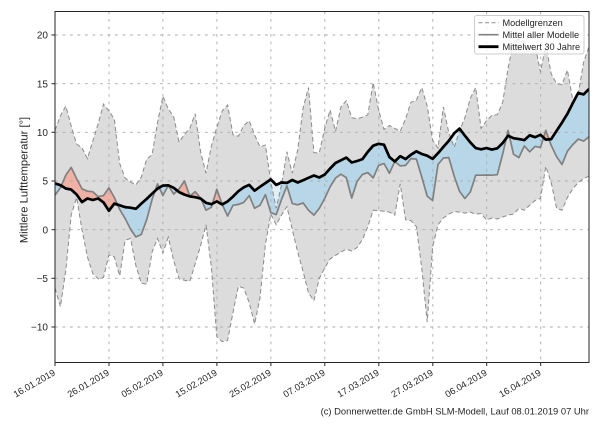  Describe the element at coordinates (43, 279) in the screenshot. I see `svg-text: −5` at that location.